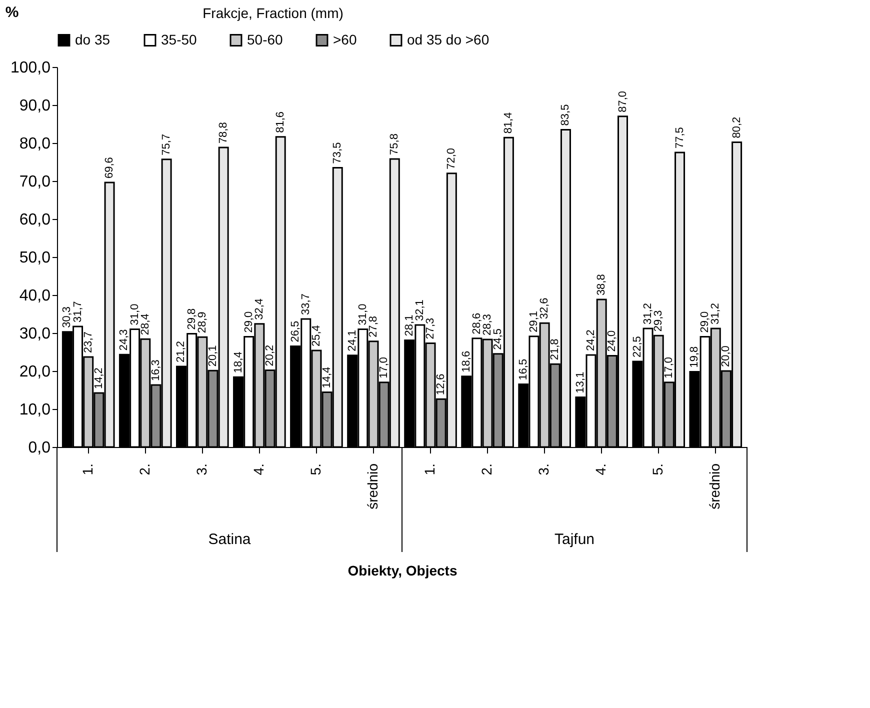  I want to click on data-label: 72,0, so click(452, 159).